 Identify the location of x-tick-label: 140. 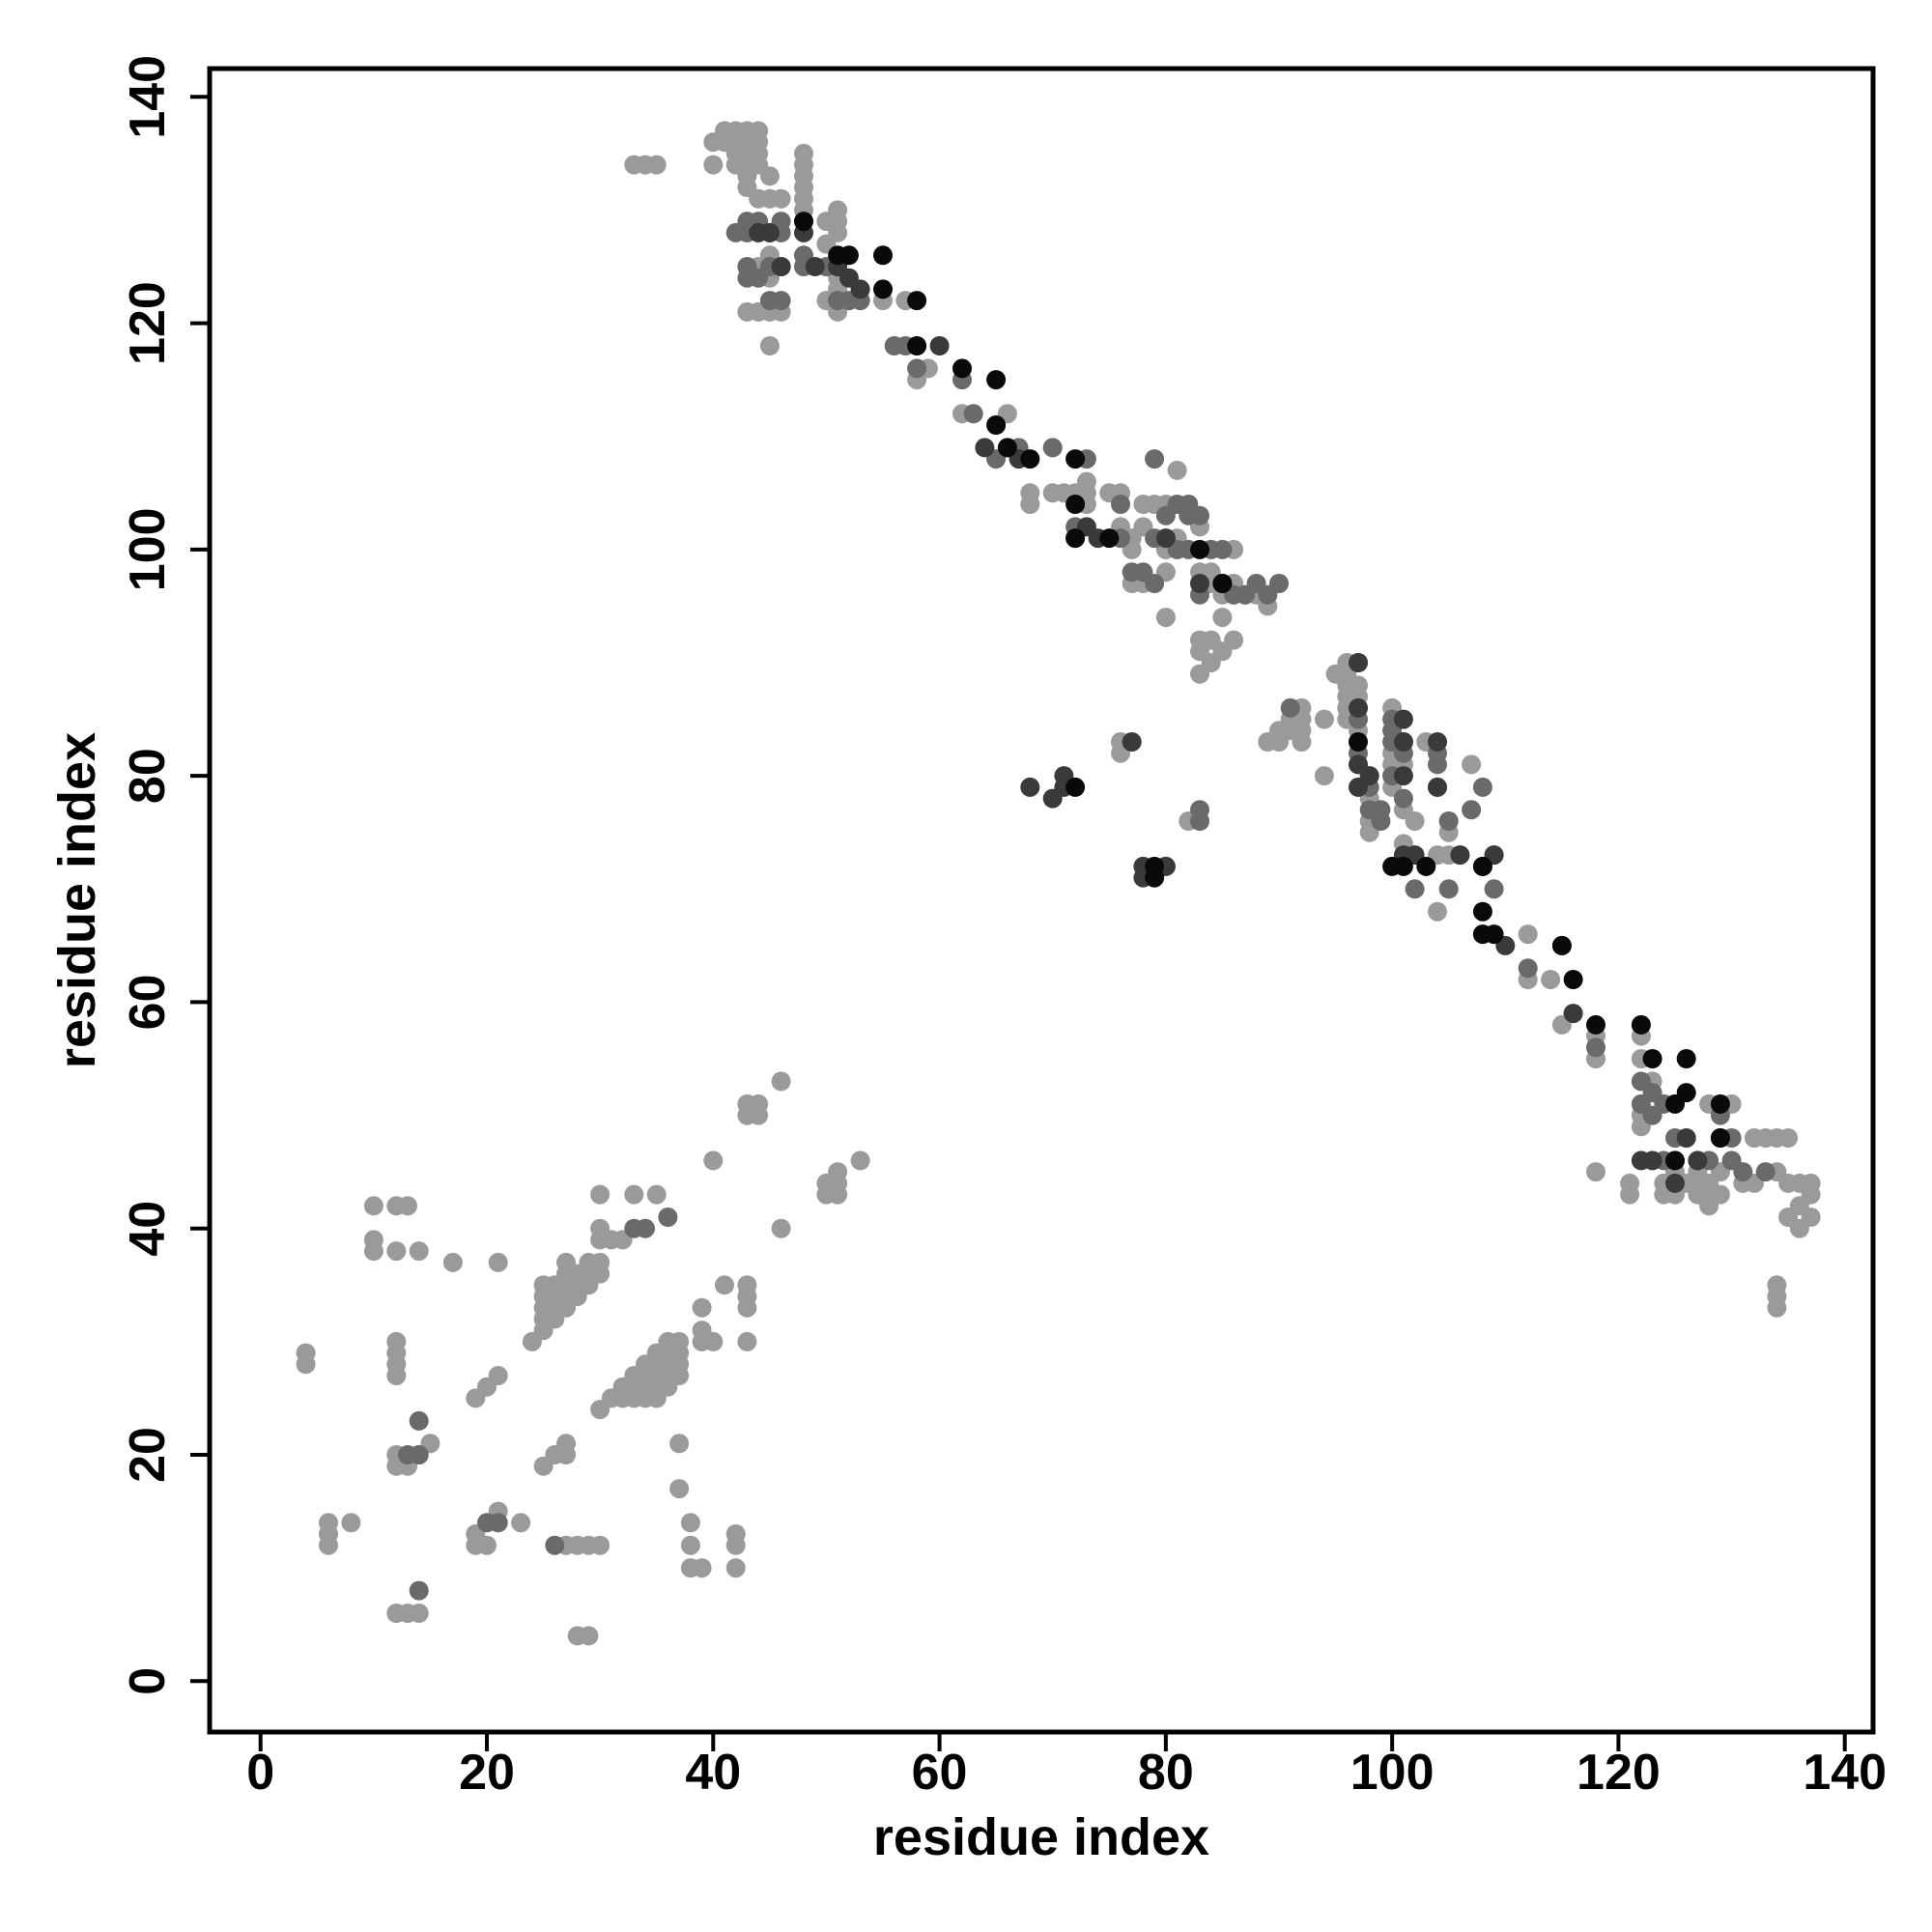
(1845, 1773).